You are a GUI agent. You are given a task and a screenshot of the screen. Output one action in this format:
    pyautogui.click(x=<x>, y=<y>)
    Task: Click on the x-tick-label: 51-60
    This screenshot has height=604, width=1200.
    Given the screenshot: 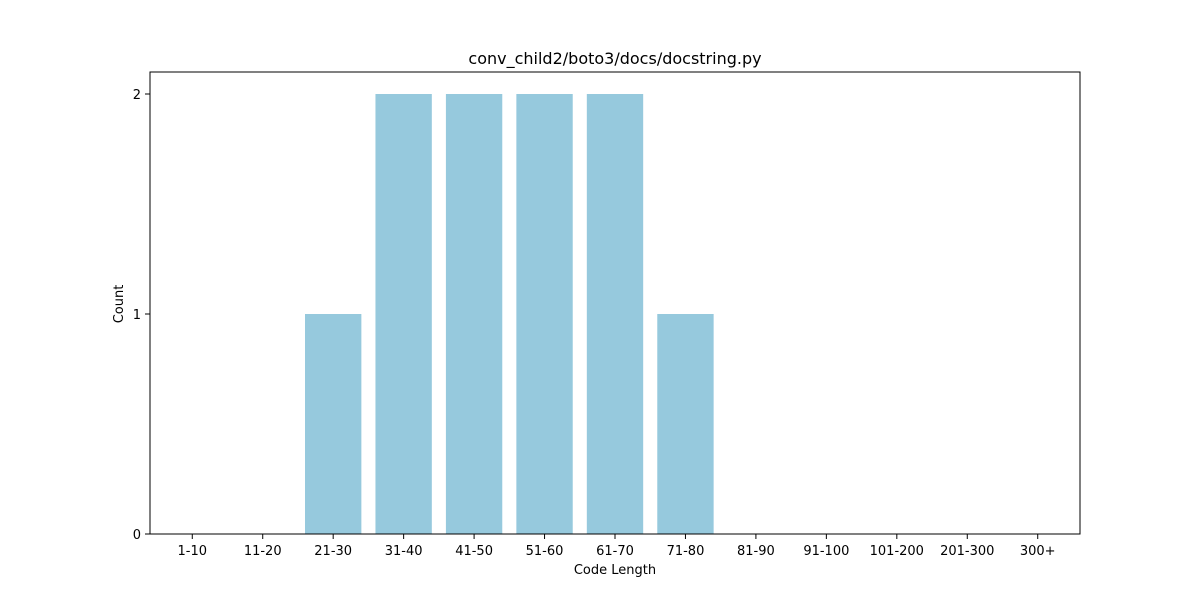 What is the action you would take?
    pyautogui.click(x=545, y=551)
    